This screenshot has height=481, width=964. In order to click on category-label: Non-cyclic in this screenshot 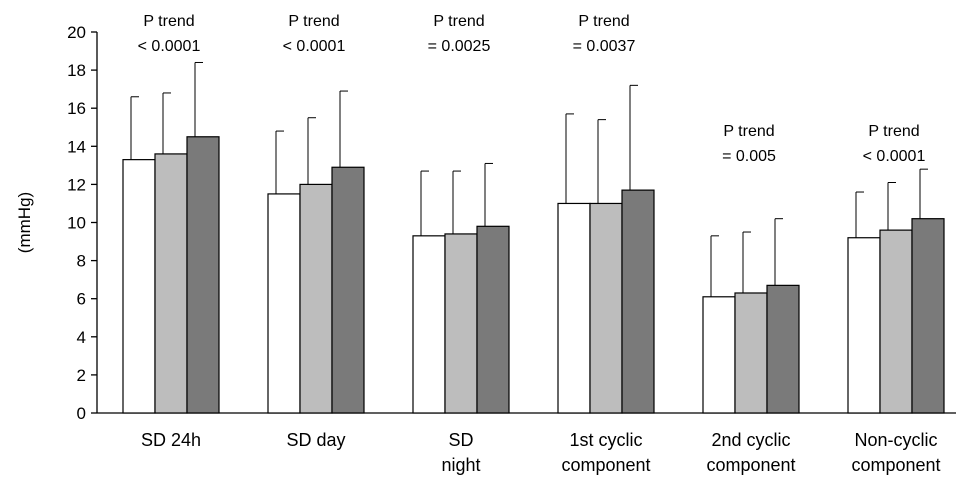, I will do `click(895, 440)`.